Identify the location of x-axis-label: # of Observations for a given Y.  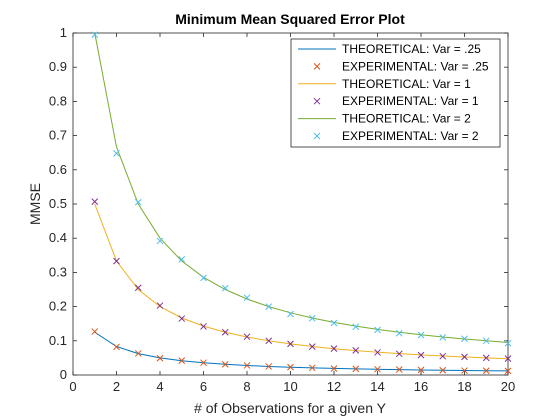
(290, 408).